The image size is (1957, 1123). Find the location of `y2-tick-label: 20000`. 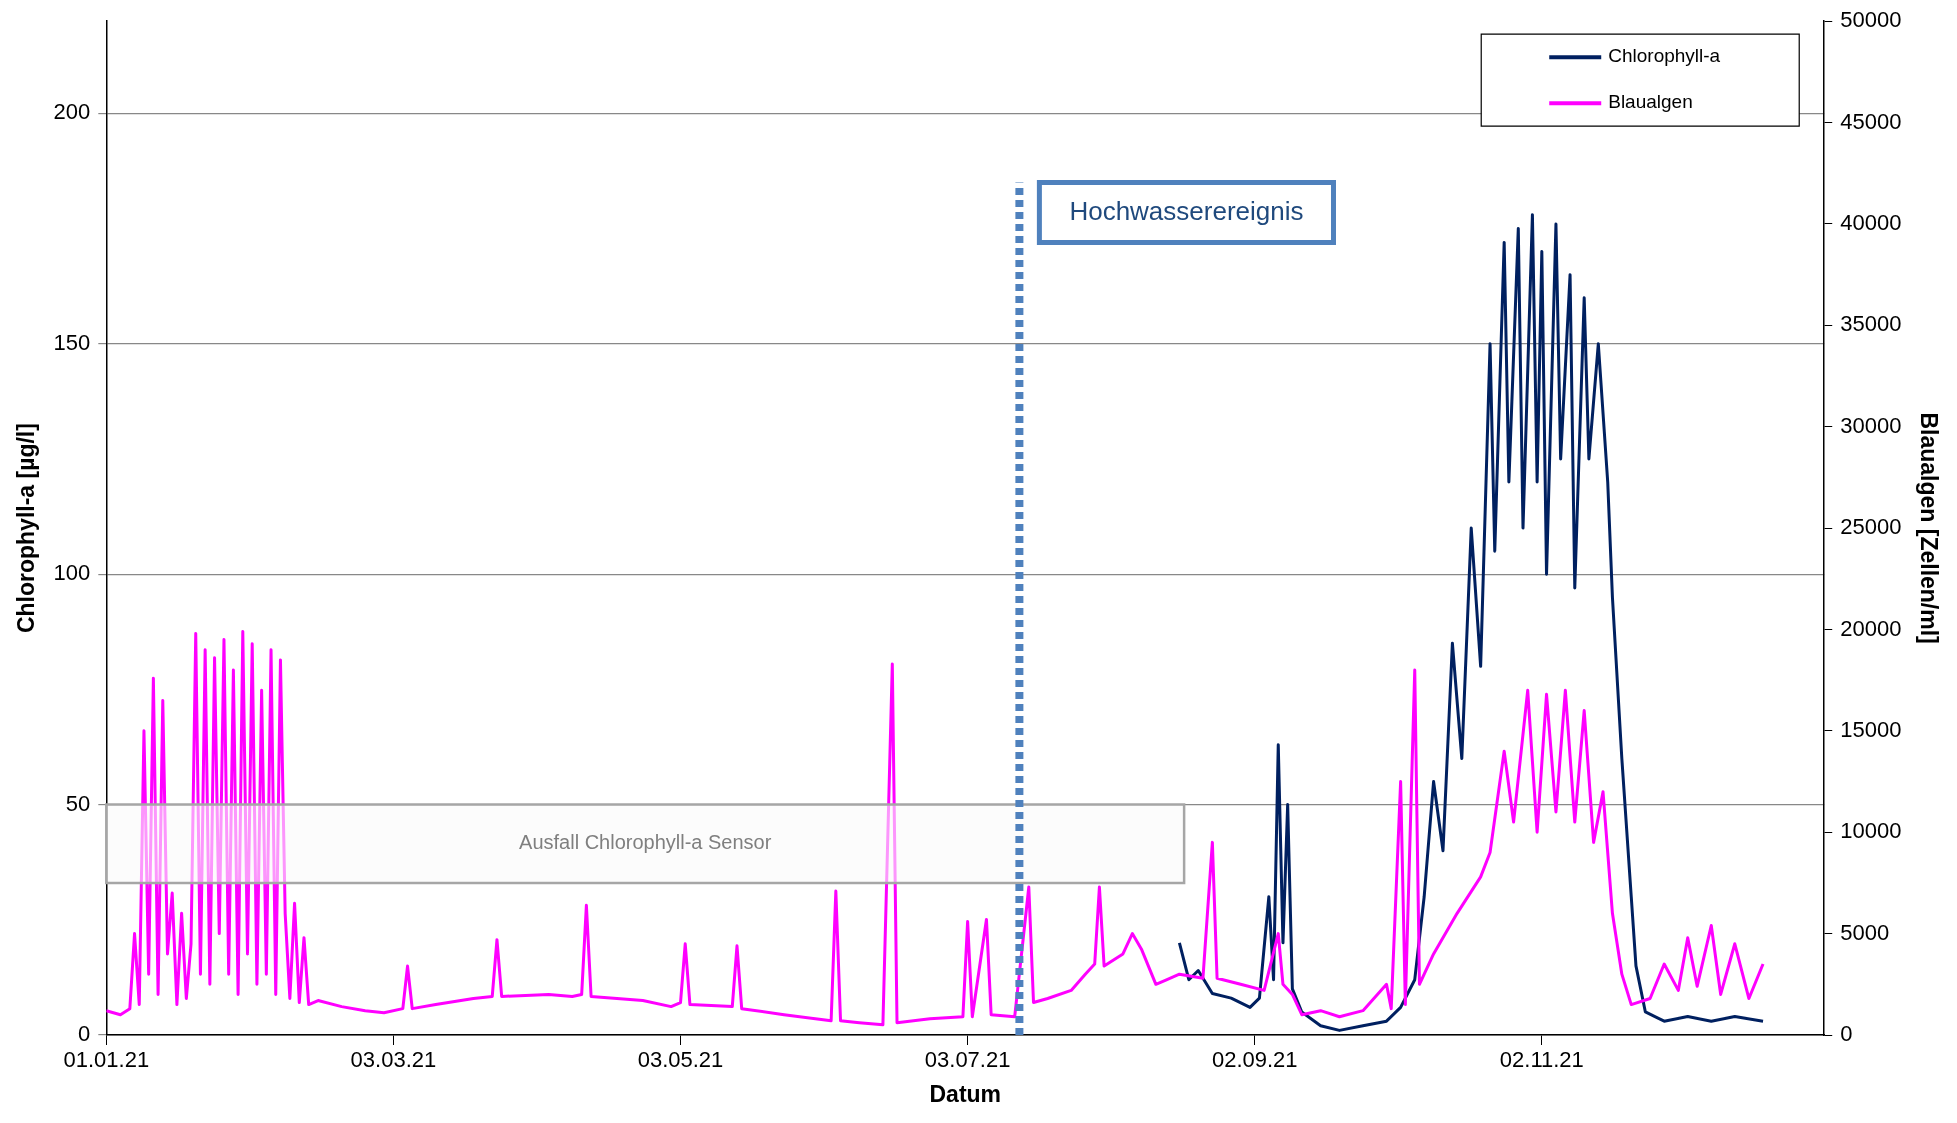

y2-tick-label: 20000 is located at coordinates (1871, 628).